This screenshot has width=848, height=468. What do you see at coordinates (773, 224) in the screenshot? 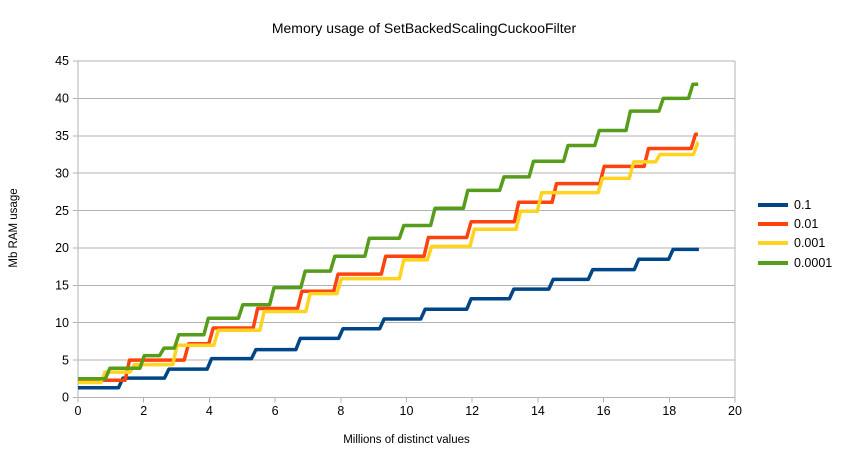
I see `legend-swatch-0.01` at bounding box center [773, 224].